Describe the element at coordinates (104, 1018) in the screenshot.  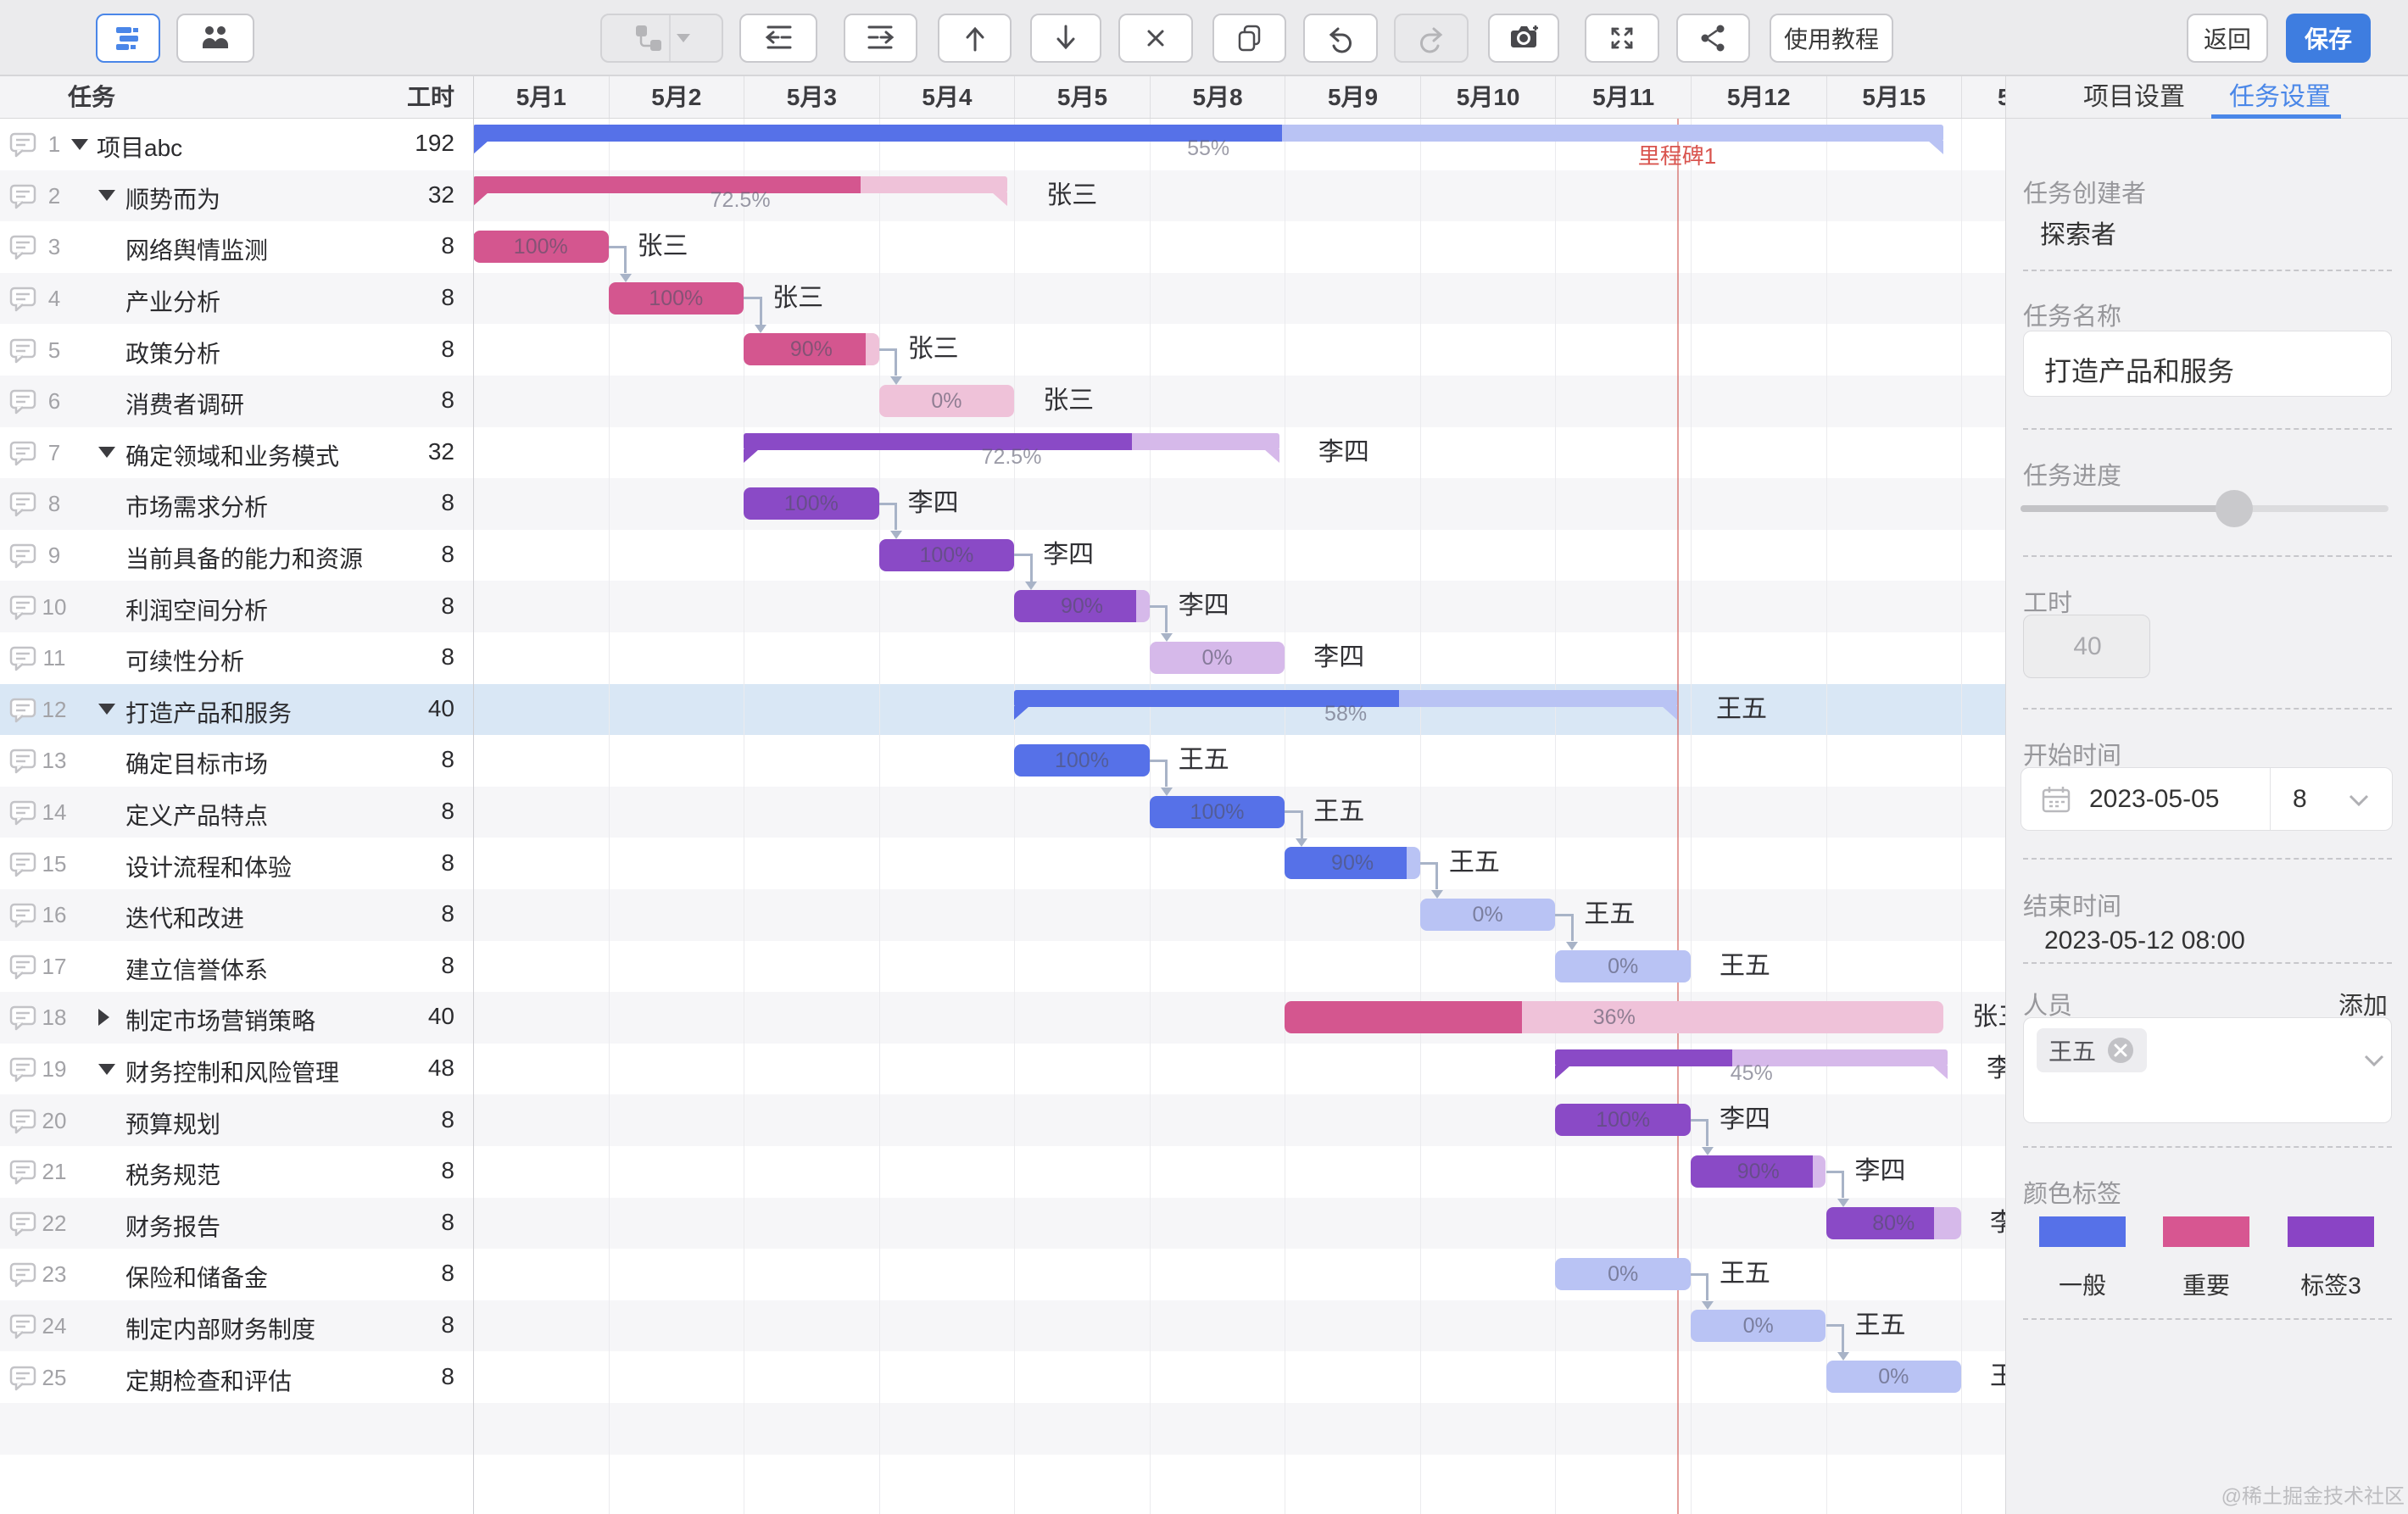
I see `expand-caret-icon` at that location.